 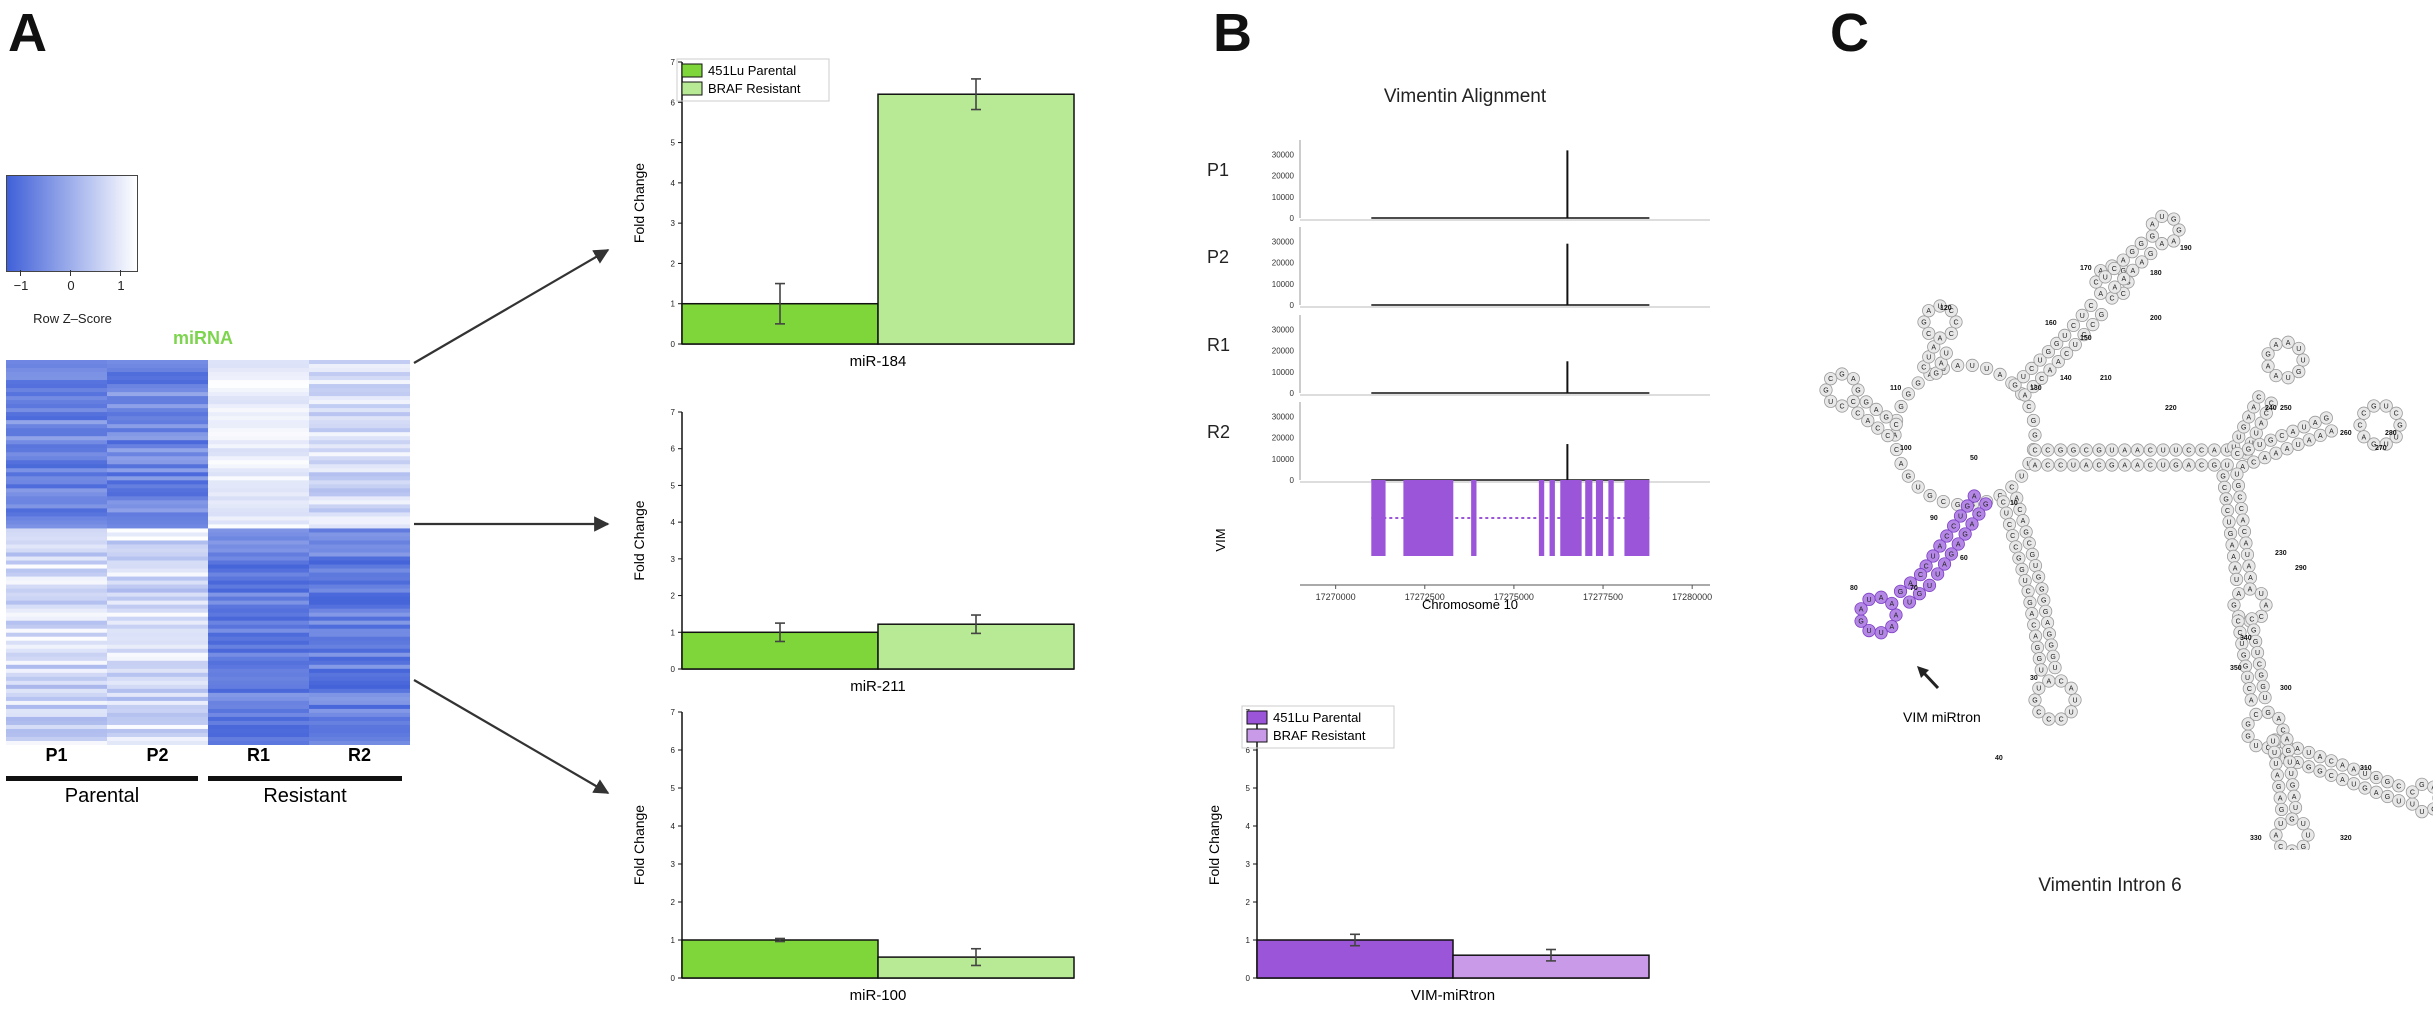 I want to click on alignment-title: Vimentin Alignment, so click(x=1465, y=96).